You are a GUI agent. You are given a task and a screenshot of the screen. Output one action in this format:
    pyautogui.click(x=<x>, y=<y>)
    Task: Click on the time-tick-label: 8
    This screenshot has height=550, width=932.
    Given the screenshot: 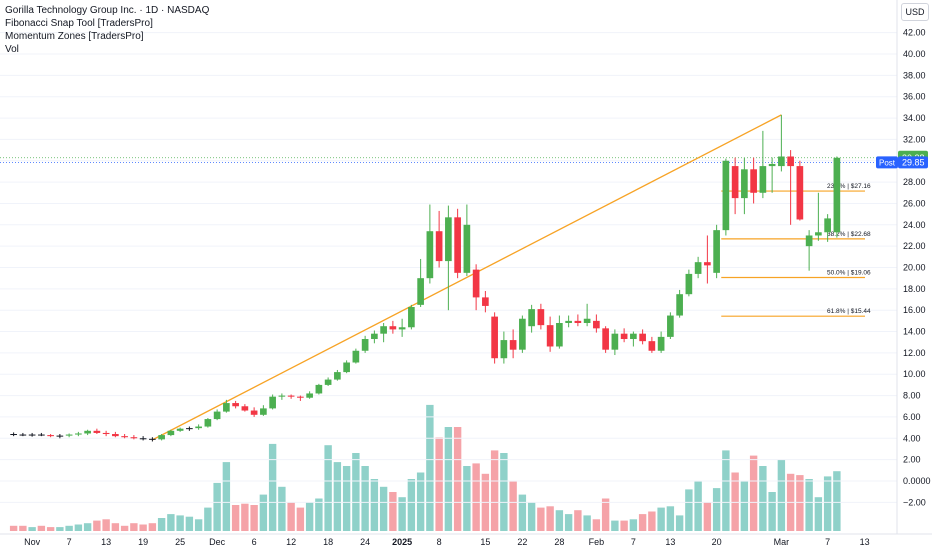 What is the action you would take?
    pyautogui.click(x=439, y=542)
    